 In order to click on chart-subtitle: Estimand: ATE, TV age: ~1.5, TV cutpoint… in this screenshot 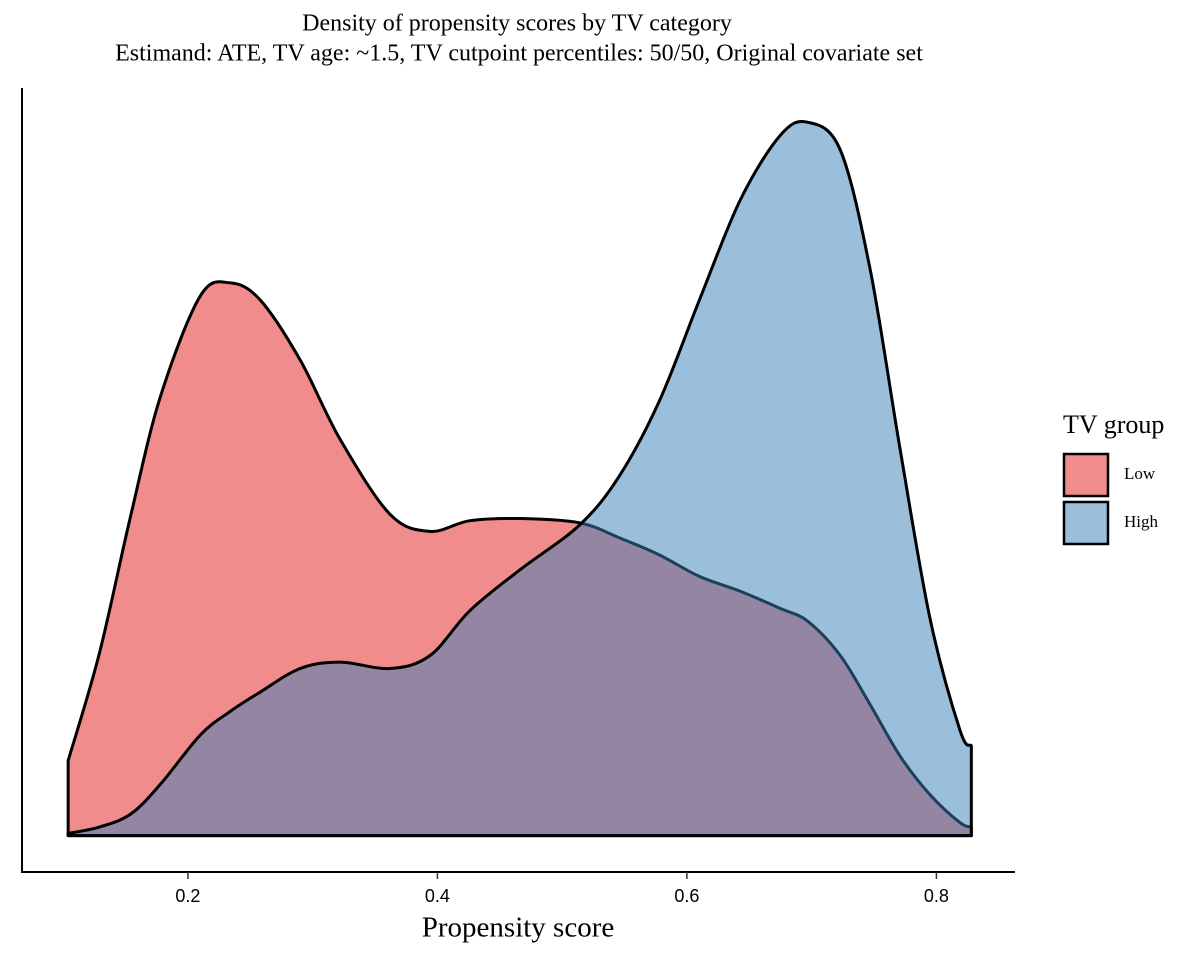, I will do `click(519, 54)`.